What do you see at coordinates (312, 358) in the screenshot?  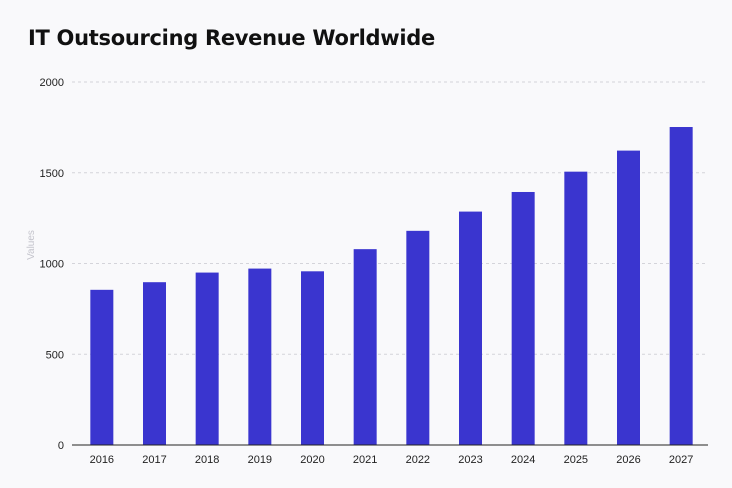 I see `bar-2020` at bounding box center [312, 358].